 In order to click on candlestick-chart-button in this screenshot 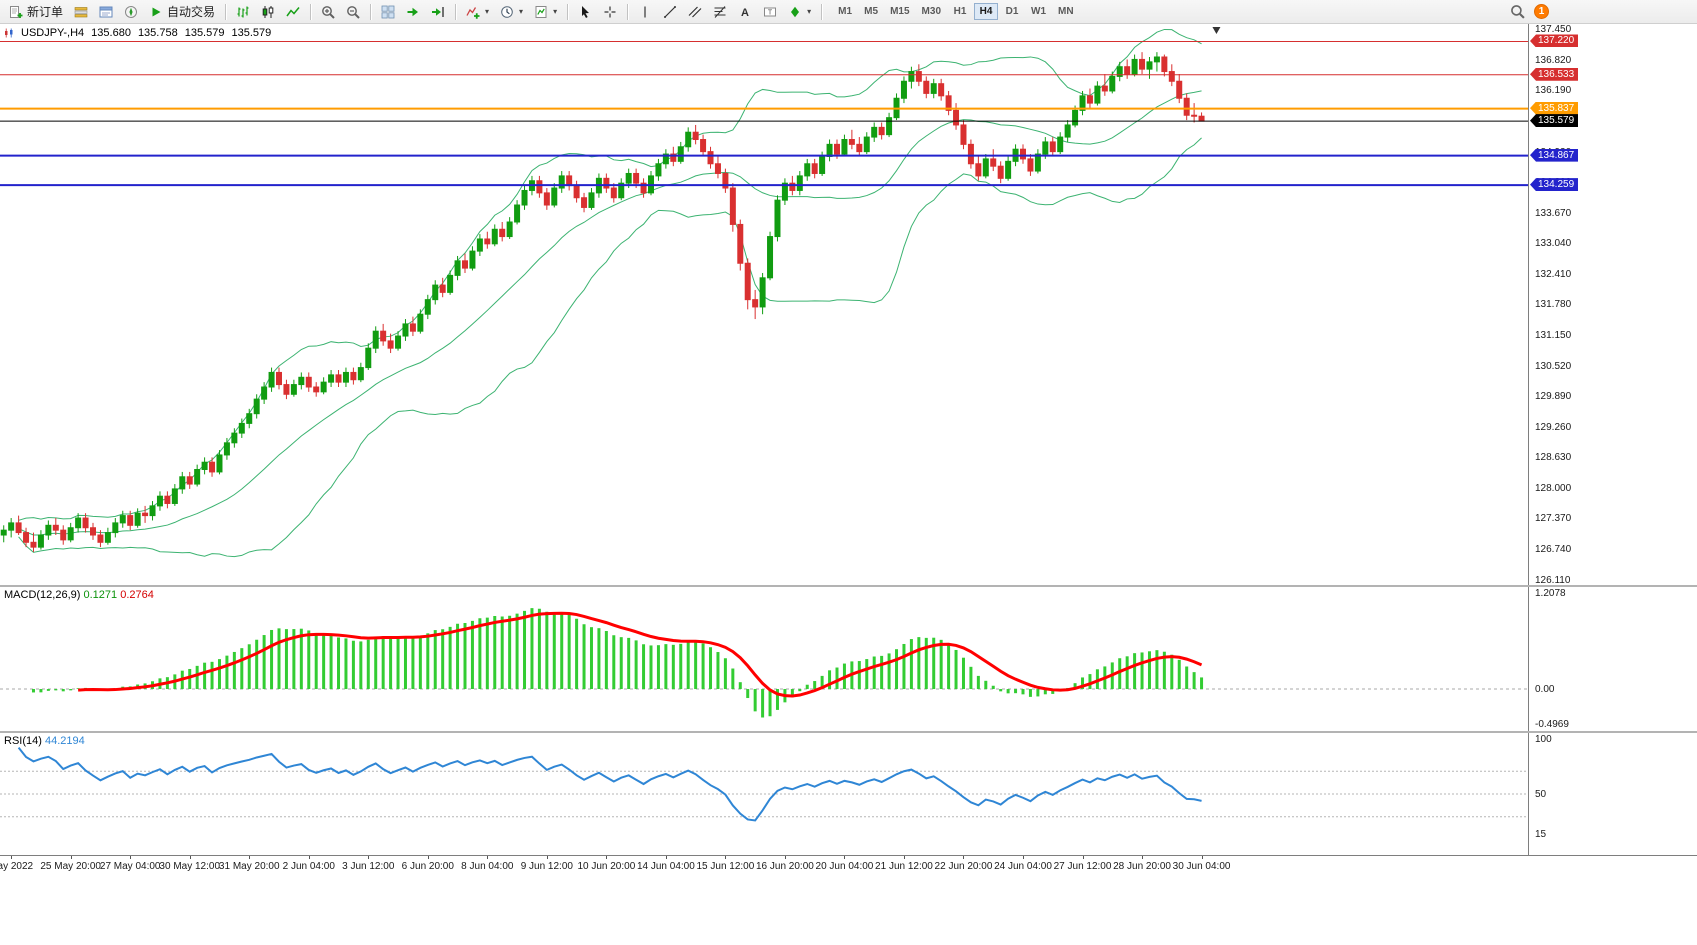, I will do `click(268, 12)`.